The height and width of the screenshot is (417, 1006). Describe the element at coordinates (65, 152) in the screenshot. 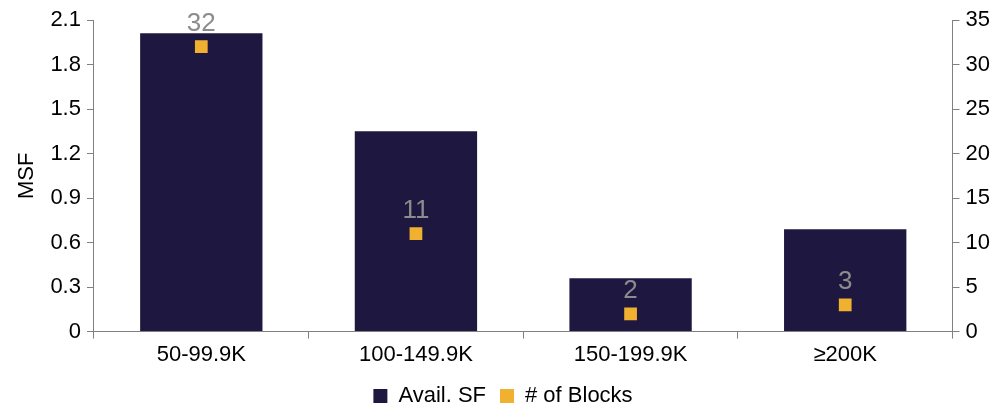

I see `y-tick-label: 1.2` at that location.